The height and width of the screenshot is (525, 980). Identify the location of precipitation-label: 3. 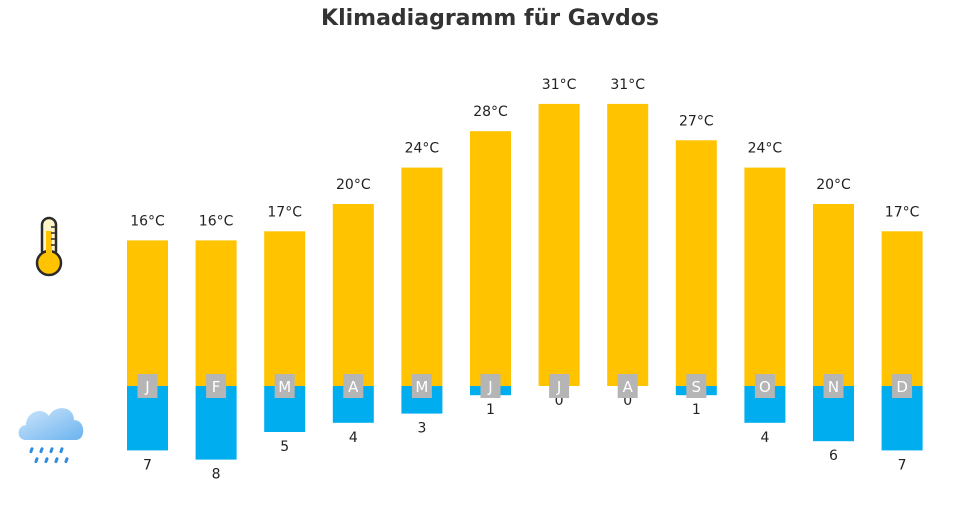
(421, 429).